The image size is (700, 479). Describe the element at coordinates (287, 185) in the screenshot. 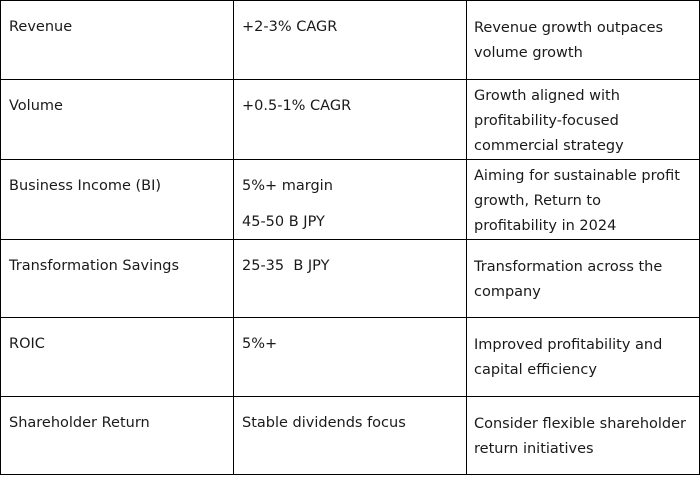

I see `target-value: 5%+ margin` at that location.